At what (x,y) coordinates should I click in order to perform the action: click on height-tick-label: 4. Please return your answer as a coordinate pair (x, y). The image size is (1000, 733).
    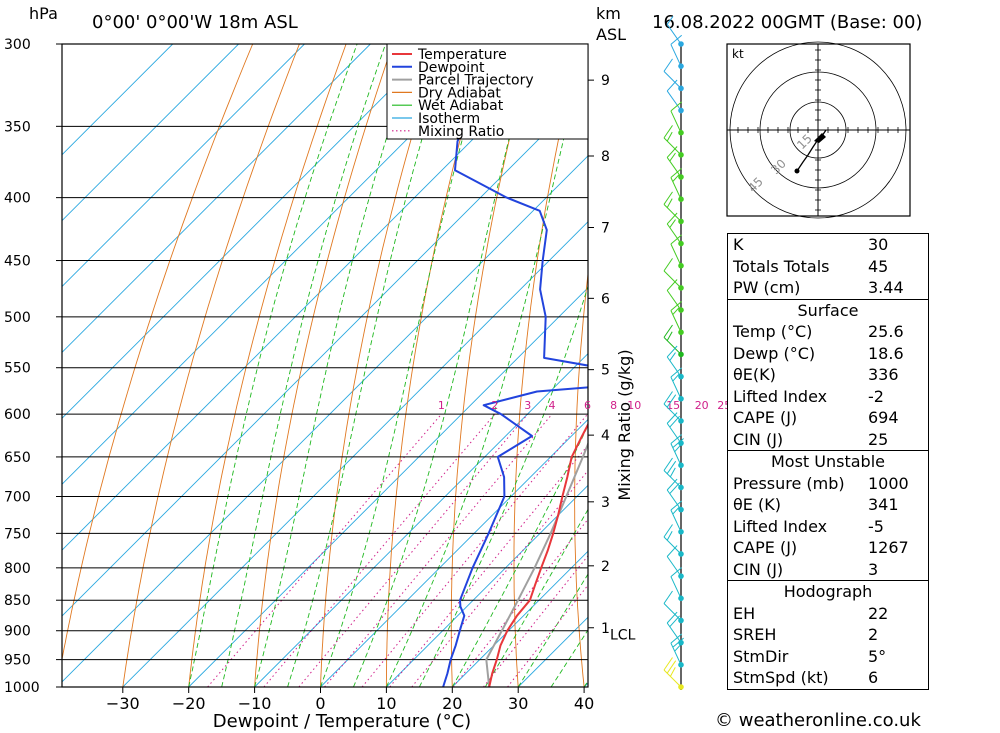
    Looking at the image, I should click on (605, 436).